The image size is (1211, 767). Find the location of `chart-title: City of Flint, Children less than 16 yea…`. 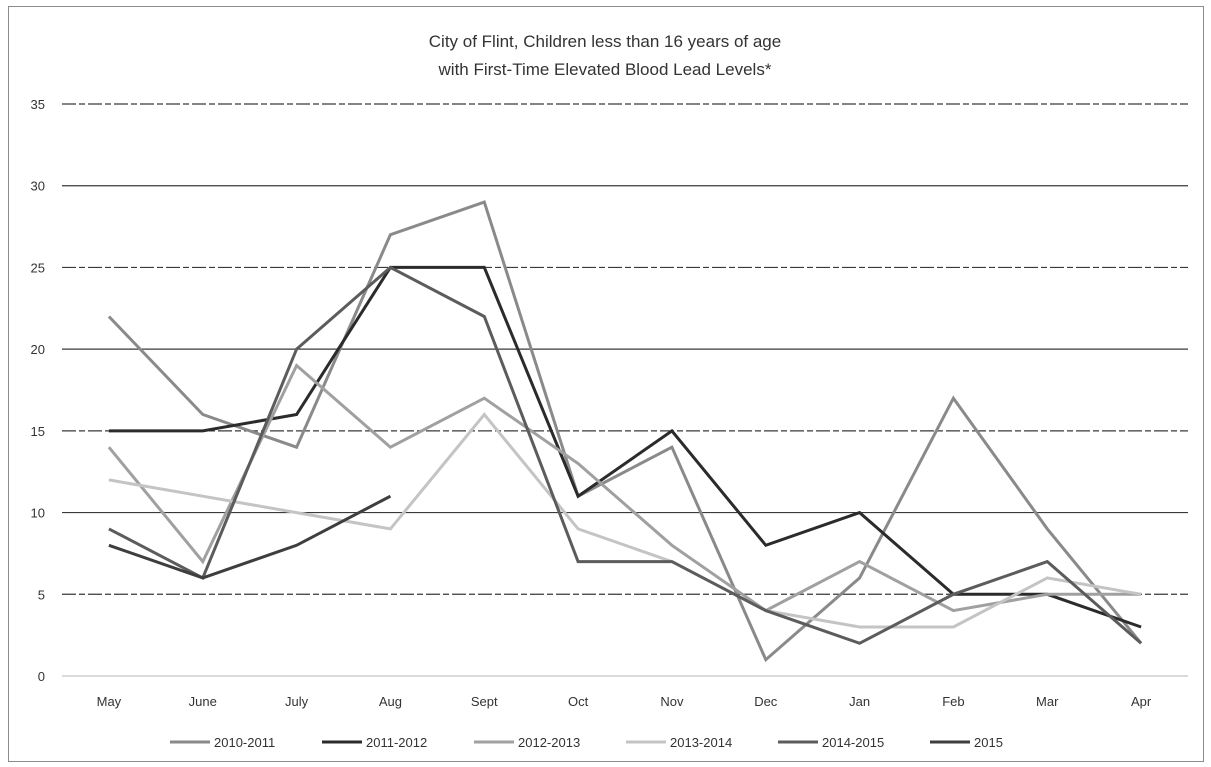

chart-title: City of Flint, Children less than 16 yea… is located at coordinates (605, 41).